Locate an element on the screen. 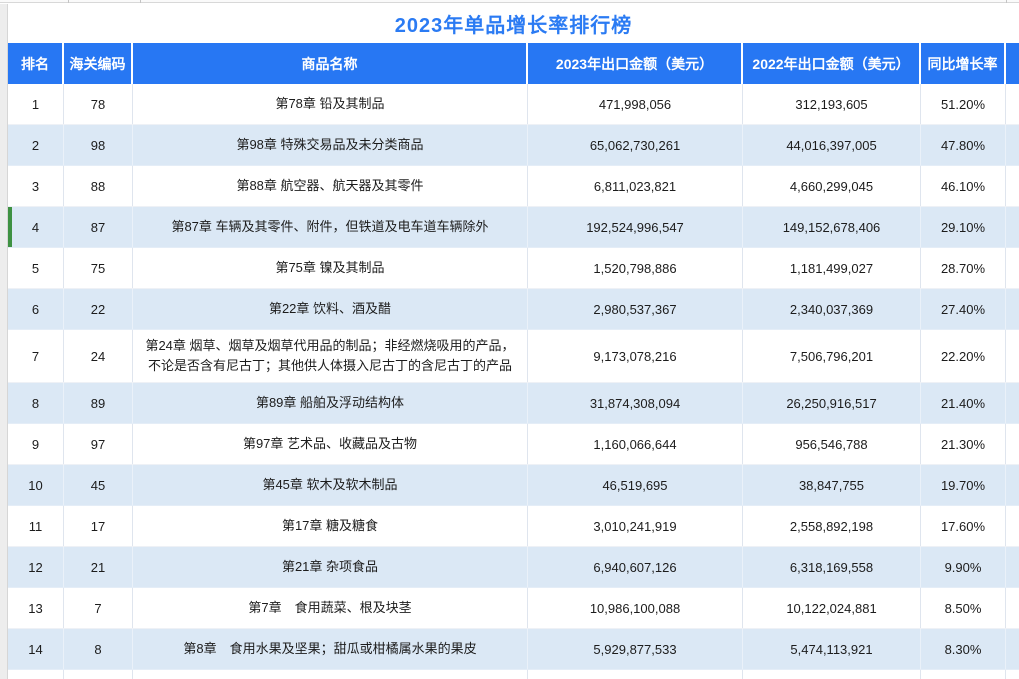  cell-growth-rate: 28.70% is located at coordinates (963, 268).